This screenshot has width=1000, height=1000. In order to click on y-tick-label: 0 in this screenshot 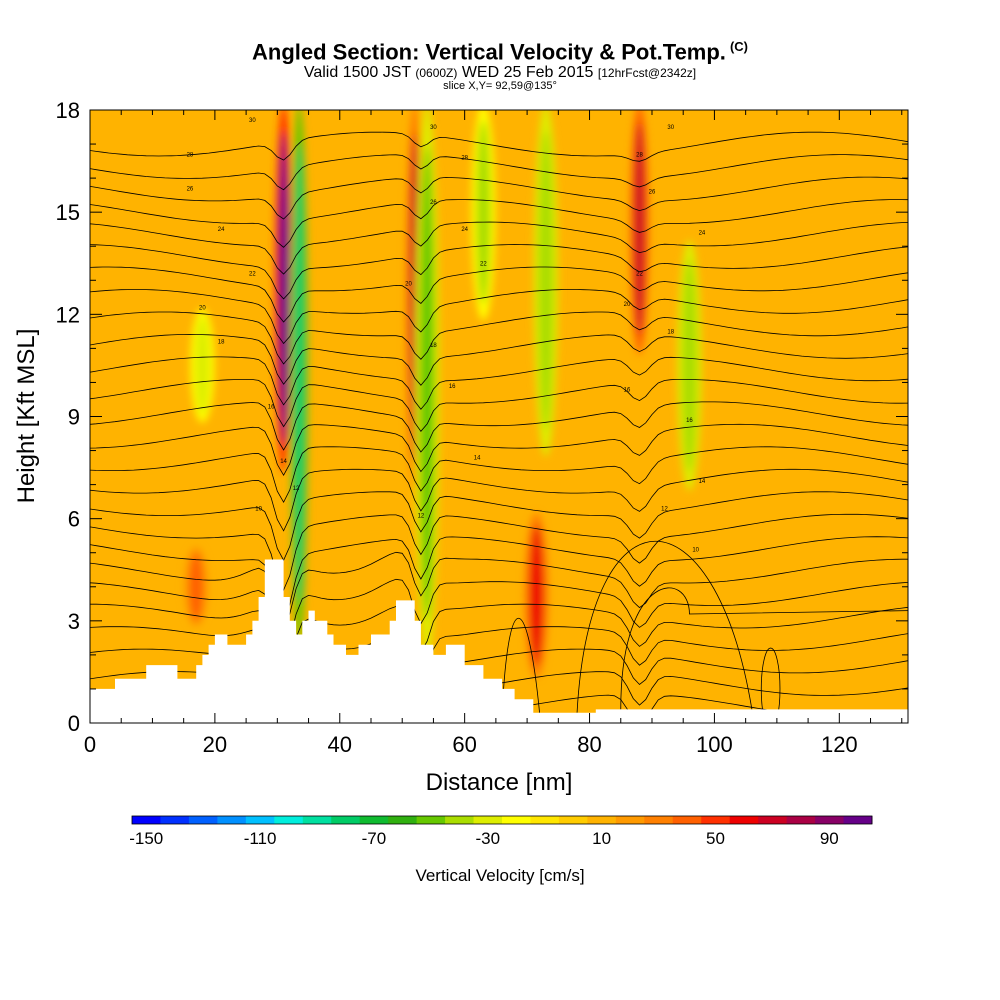, I will do `click(74, 723)`.